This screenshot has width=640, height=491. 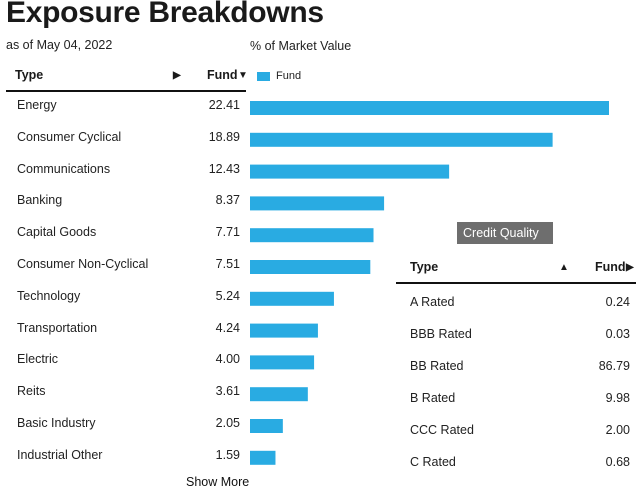 What do you see at coordinates (83, 264) in the screenshot?
I see `exposure-row-label: Consumer Non-Cyclical` at bounding box center [83, 264].